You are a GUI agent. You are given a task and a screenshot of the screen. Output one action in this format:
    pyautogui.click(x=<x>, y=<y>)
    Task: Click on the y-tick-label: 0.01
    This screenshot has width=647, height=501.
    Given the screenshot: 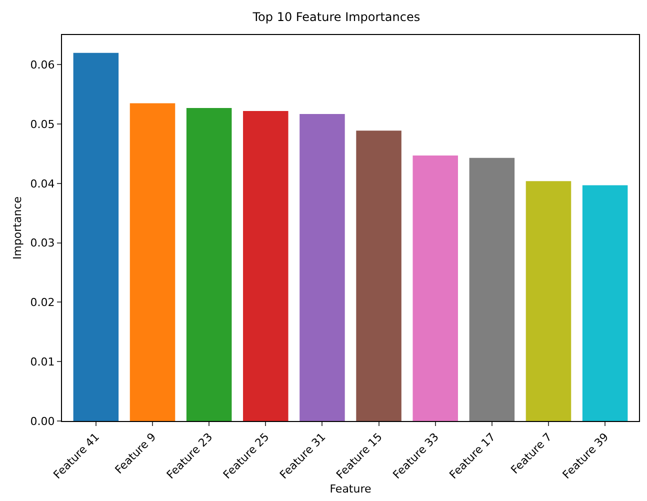 What is the action you would take?
    pyautogui.click(x=42, y=361)
    